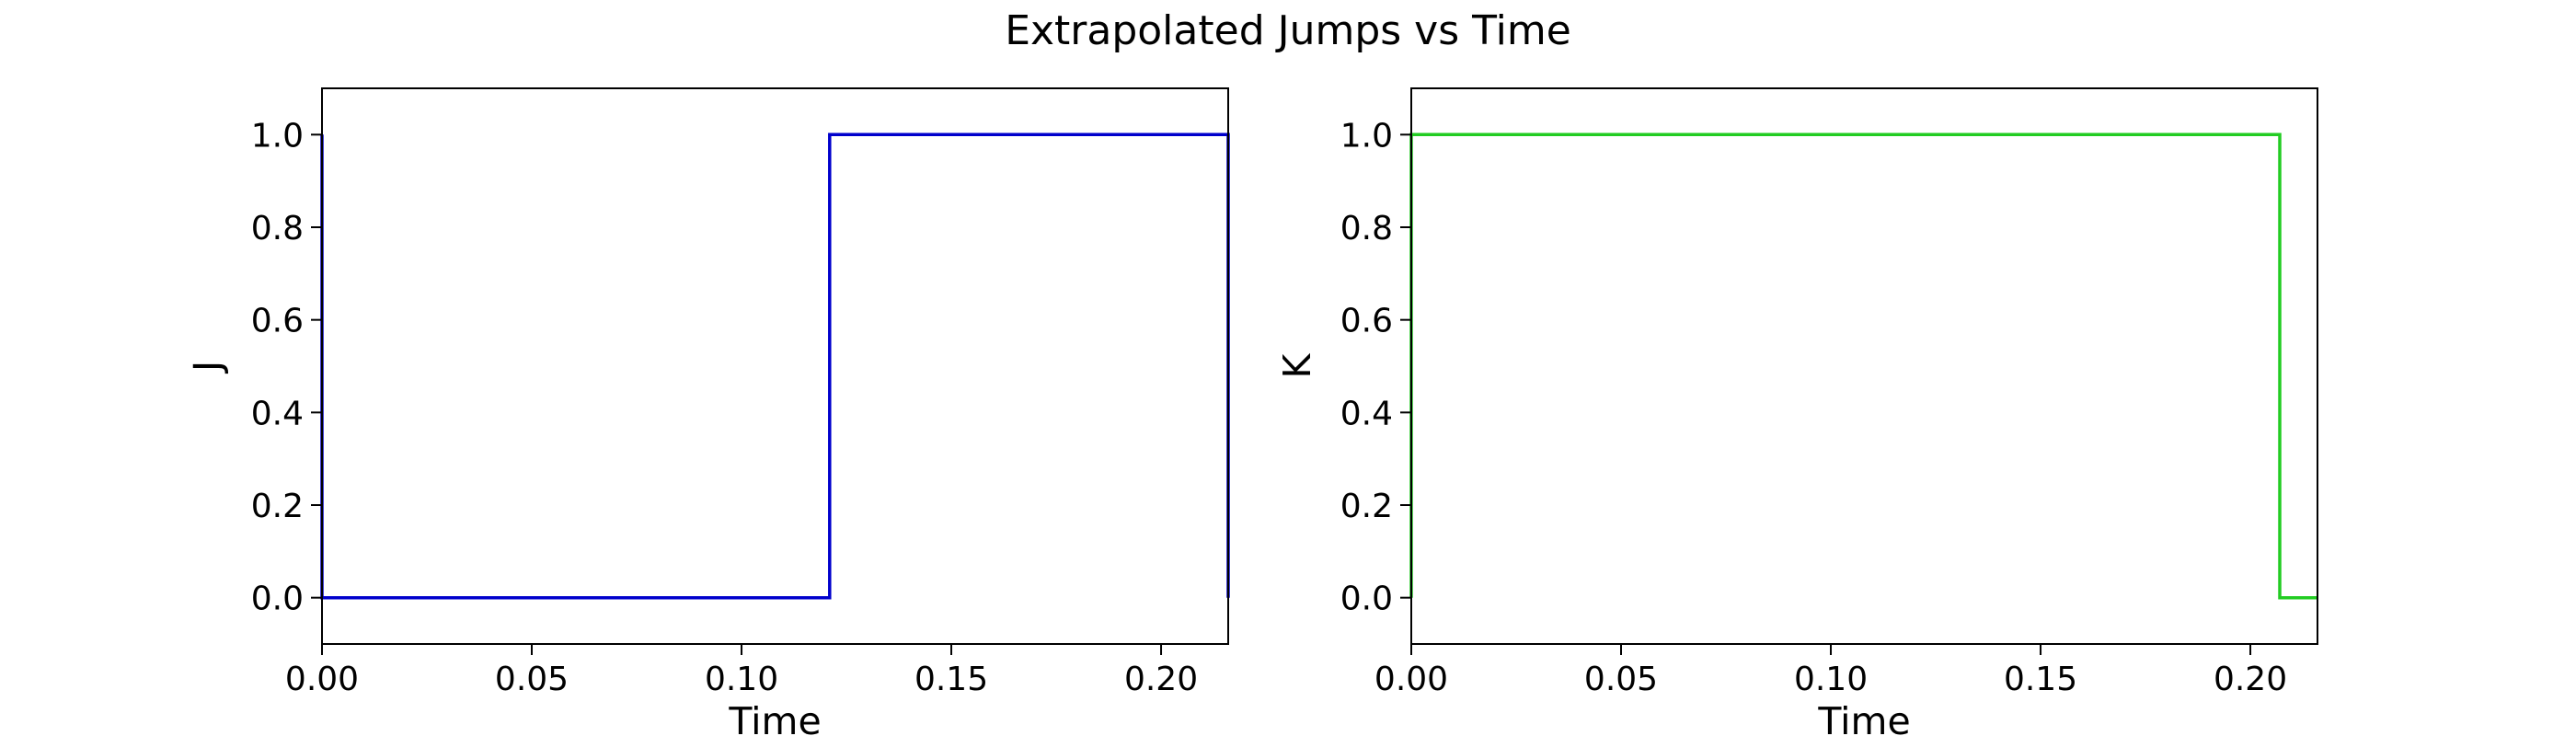 This screenshot has width=2576, height=736. I want to click on y-axis-label: J, so click(208, 367).